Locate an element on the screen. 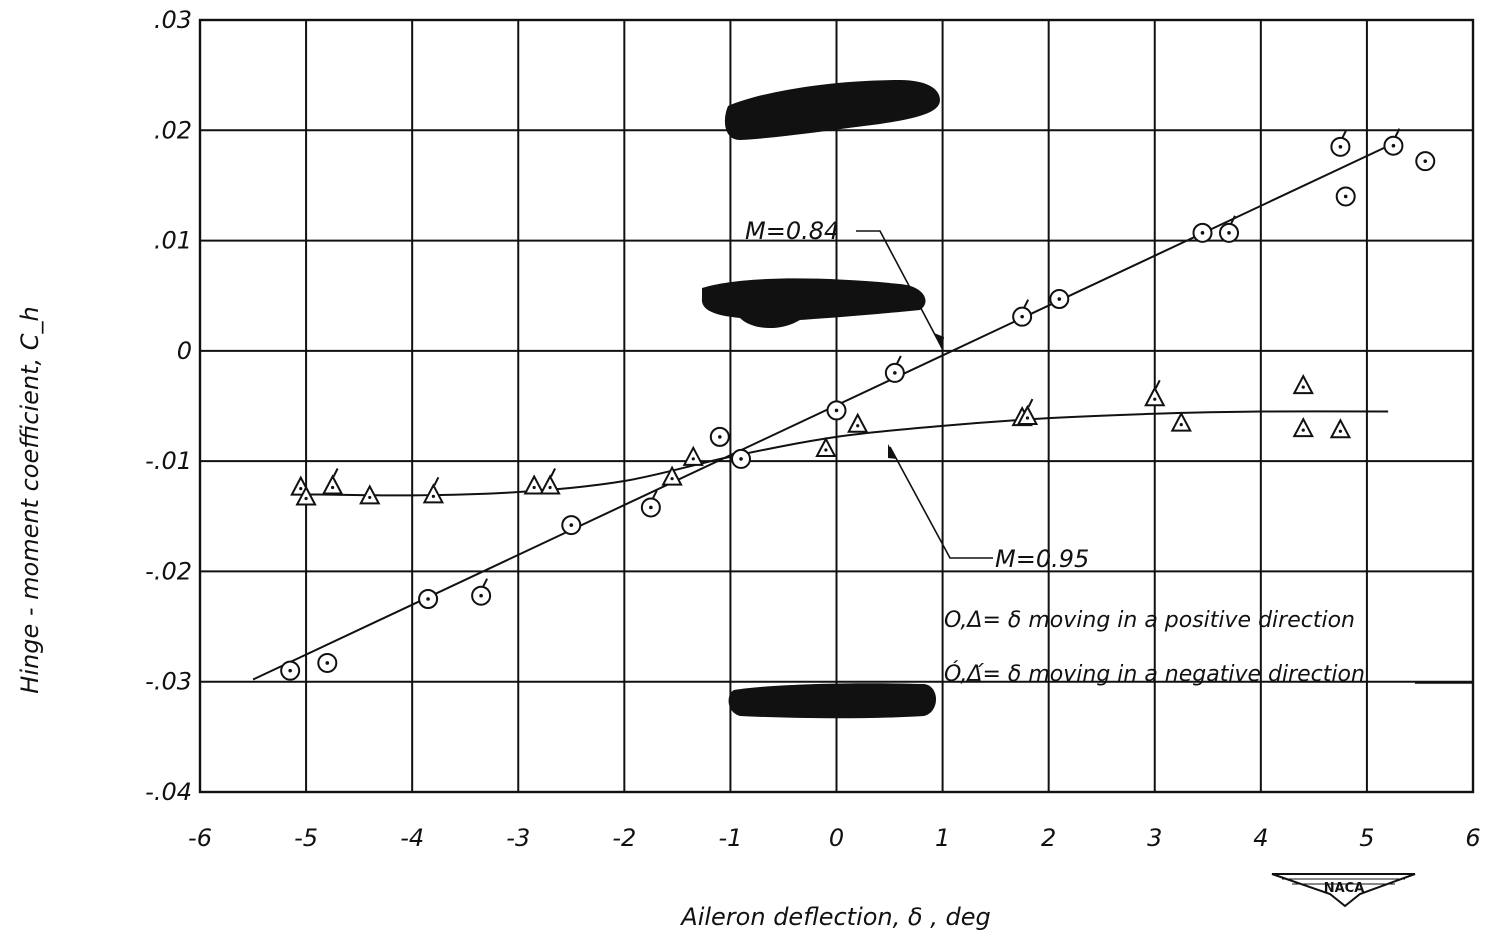 The image size is (1487, 940). x-tick-label: 5 is located at coordinates (1366, 838).